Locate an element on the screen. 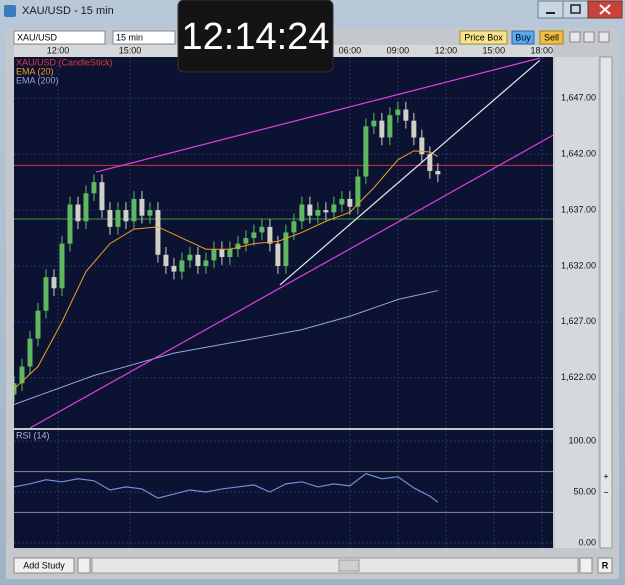 The width and height of the screenshot is (625, 585). app-icon is located at coordinates (10, 11).